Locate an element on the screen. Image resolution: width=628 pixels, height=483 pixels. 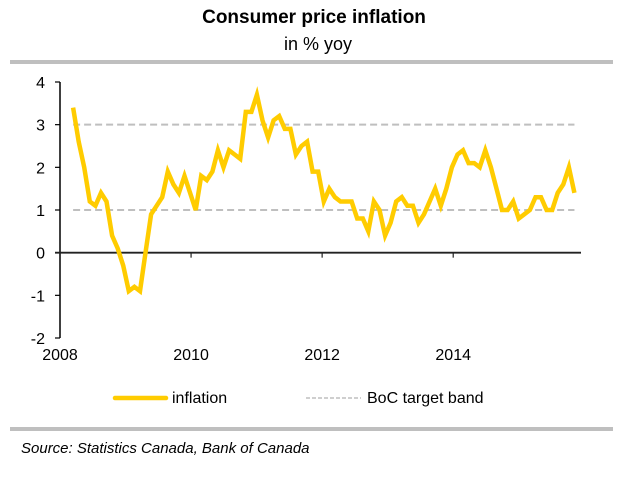
legend-label-inflation: inflation is located at coordinates (199, 398).